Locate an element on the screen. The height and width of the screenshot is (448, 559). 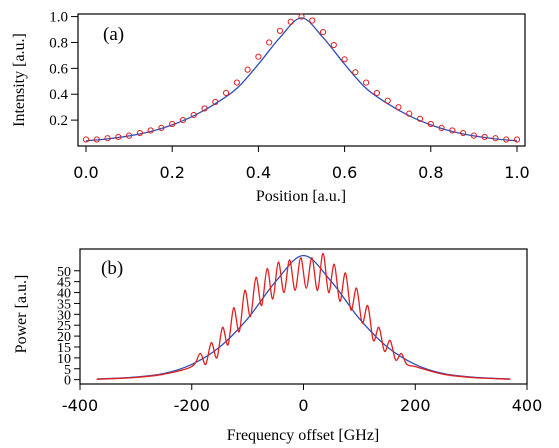
panel-b-x-tick-label: 200 is located at coordinates (415, 405).